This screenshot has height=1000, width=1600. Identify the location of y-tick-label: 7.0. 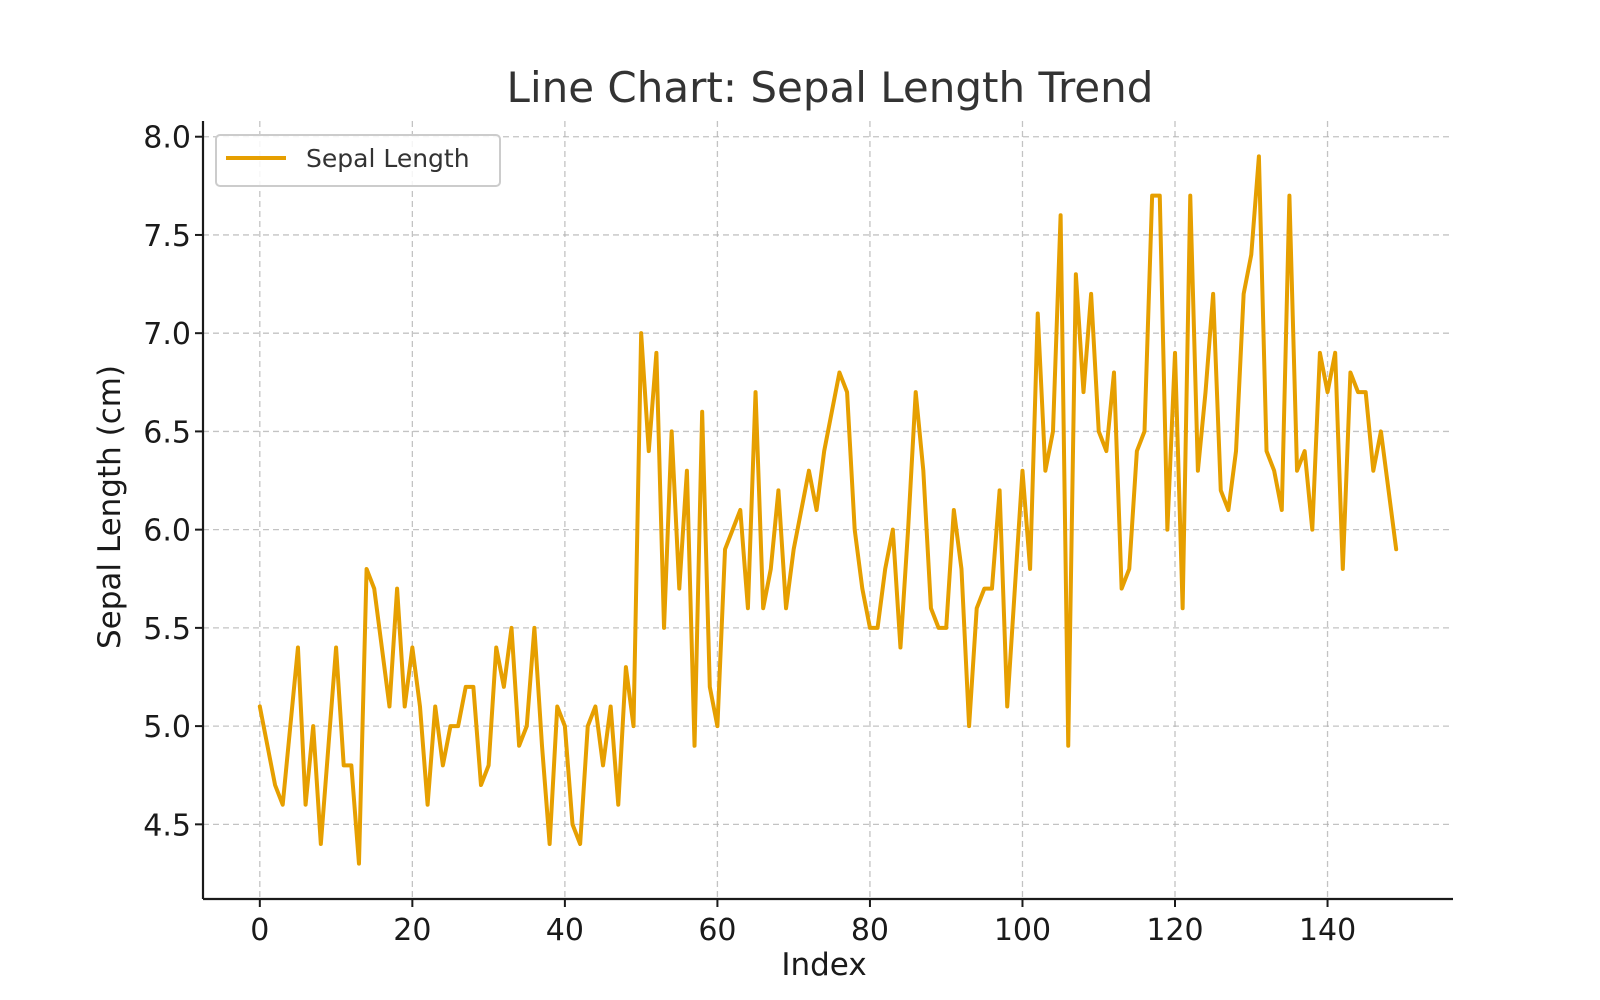
(167, 334).